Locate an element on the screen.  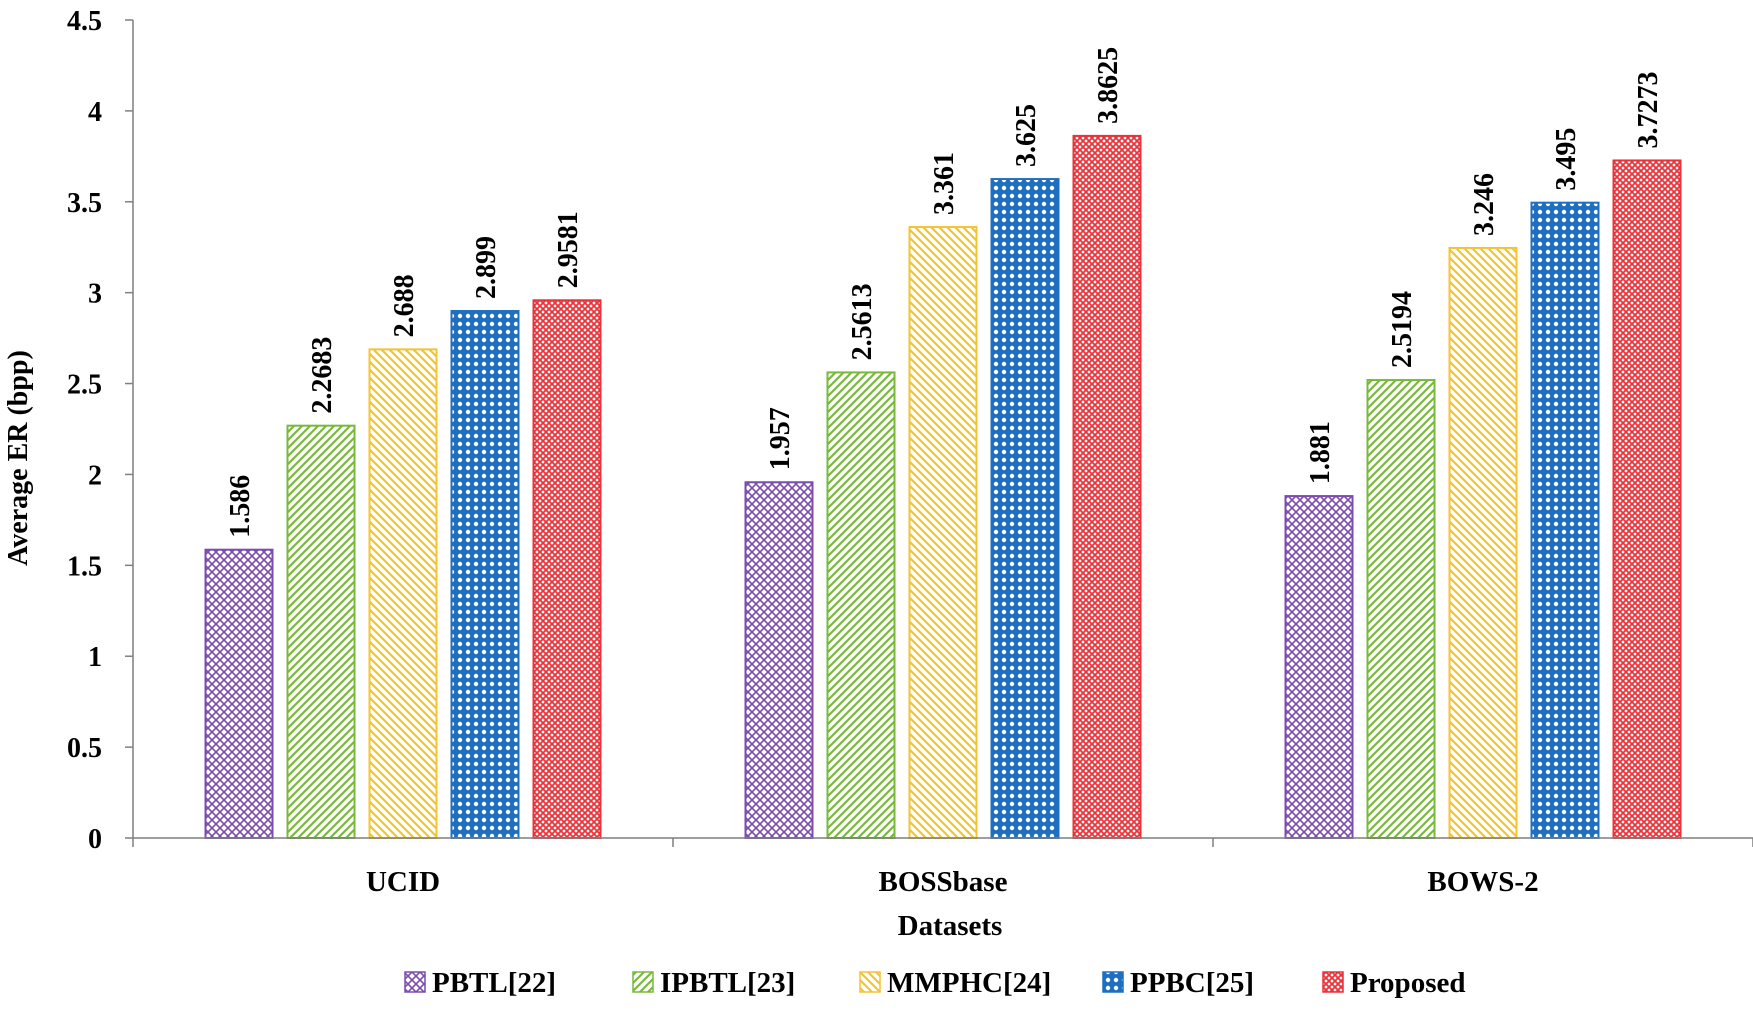
x-tick-label: BOSSbase is located at coordinates (943, 882).